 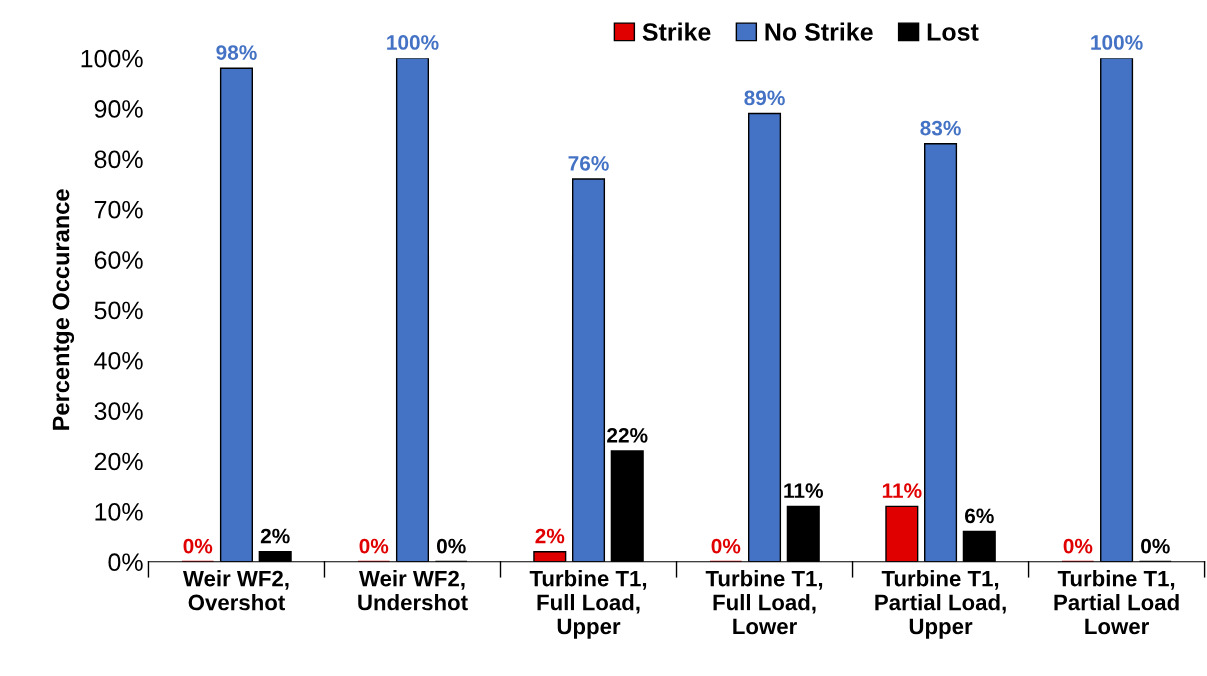 I want to click on x-tick-label: Turbine T1, Partial Load, Upper, so click(x=940, y=604).